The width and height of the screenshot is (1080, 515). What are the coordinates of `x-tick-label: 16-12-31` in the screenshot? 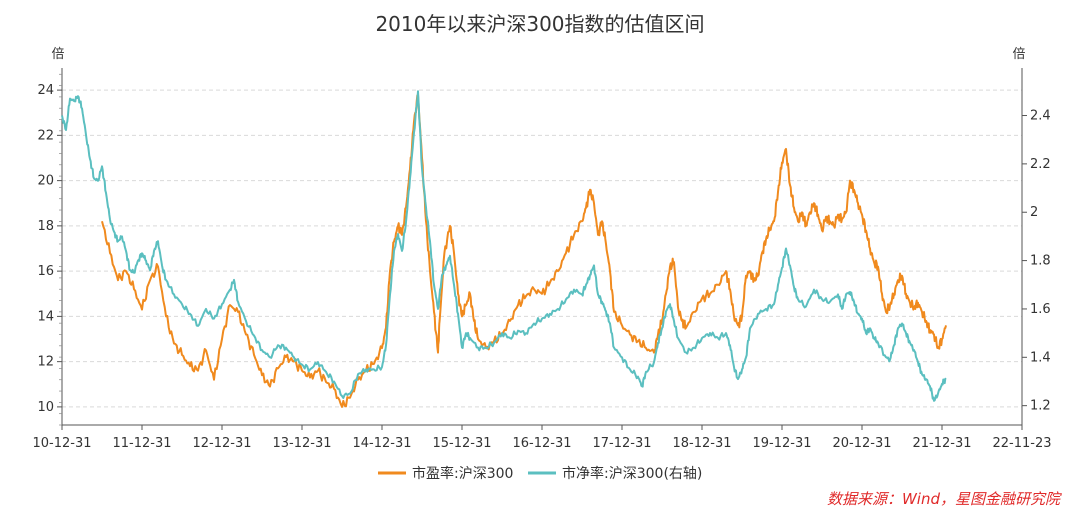 It's located at (541, 443).